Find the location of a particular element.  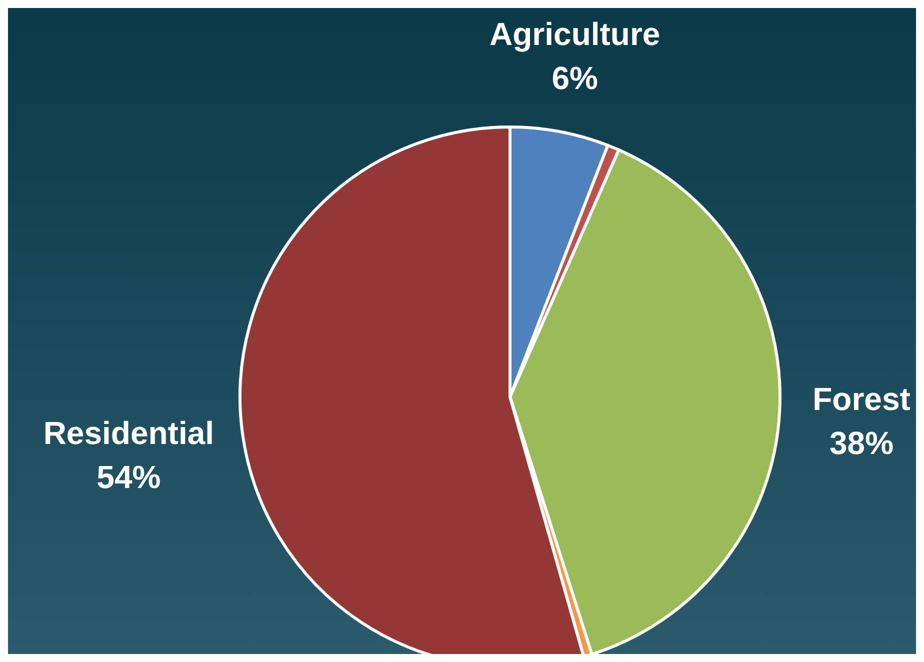

data-label: 38% is located at coordinates (861, 442).